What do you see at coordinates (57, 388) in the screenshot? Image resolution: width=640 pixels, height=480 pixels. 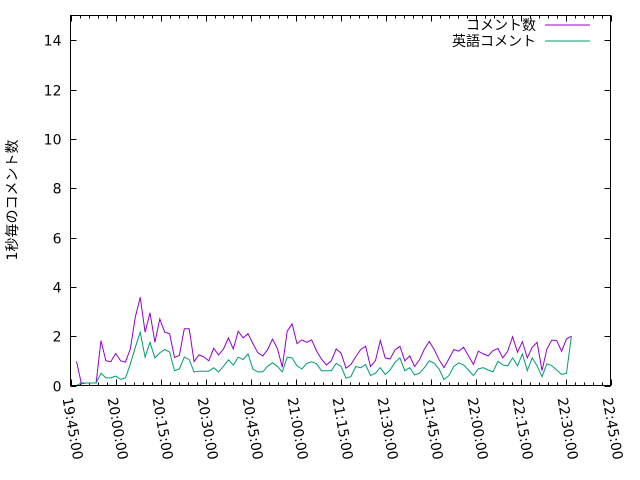 I see `y-tick-label: 0` at bounding box center [57, 388].